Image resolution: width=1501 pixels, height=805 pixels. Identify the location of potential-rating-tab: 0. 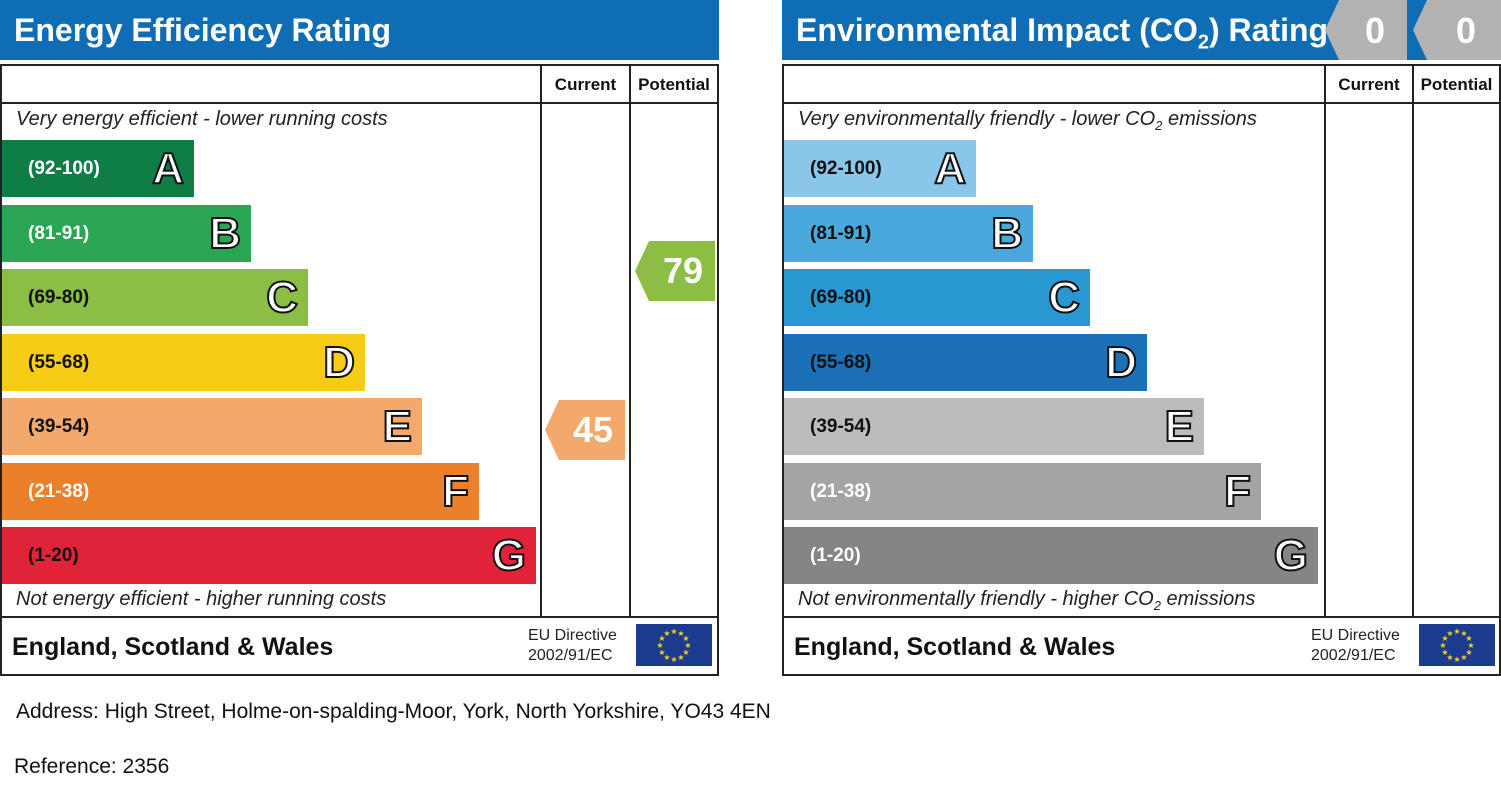
(1457, 30).